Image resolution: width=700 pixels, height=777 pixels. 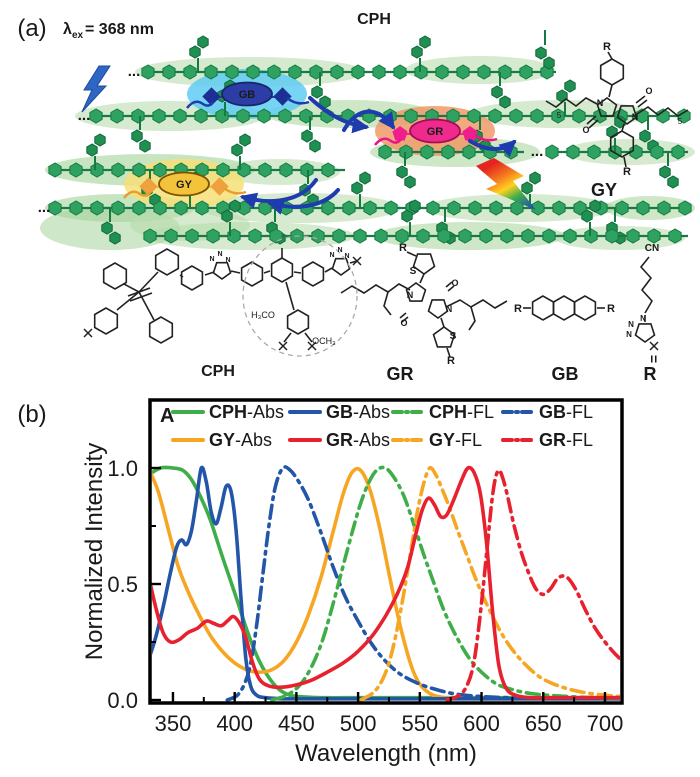 I want to click on legend-label: CPH-Abs, so click(x=246, y=412).